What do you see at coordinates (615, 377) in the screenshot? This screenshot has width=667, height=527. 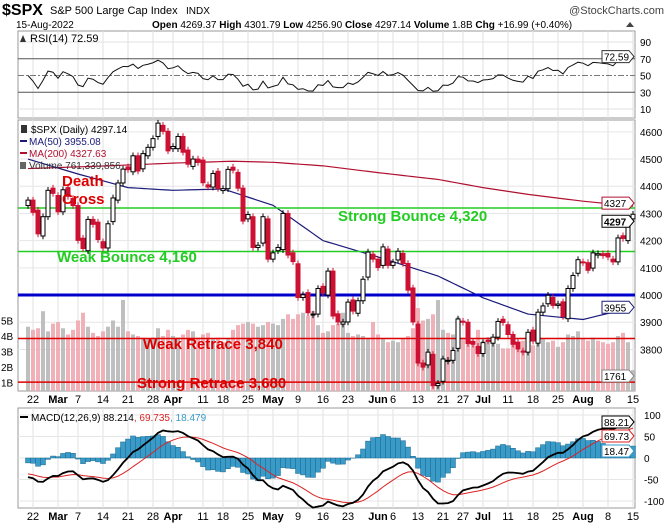 I see `volume-value: 1761` at bounding box center [615, 377].